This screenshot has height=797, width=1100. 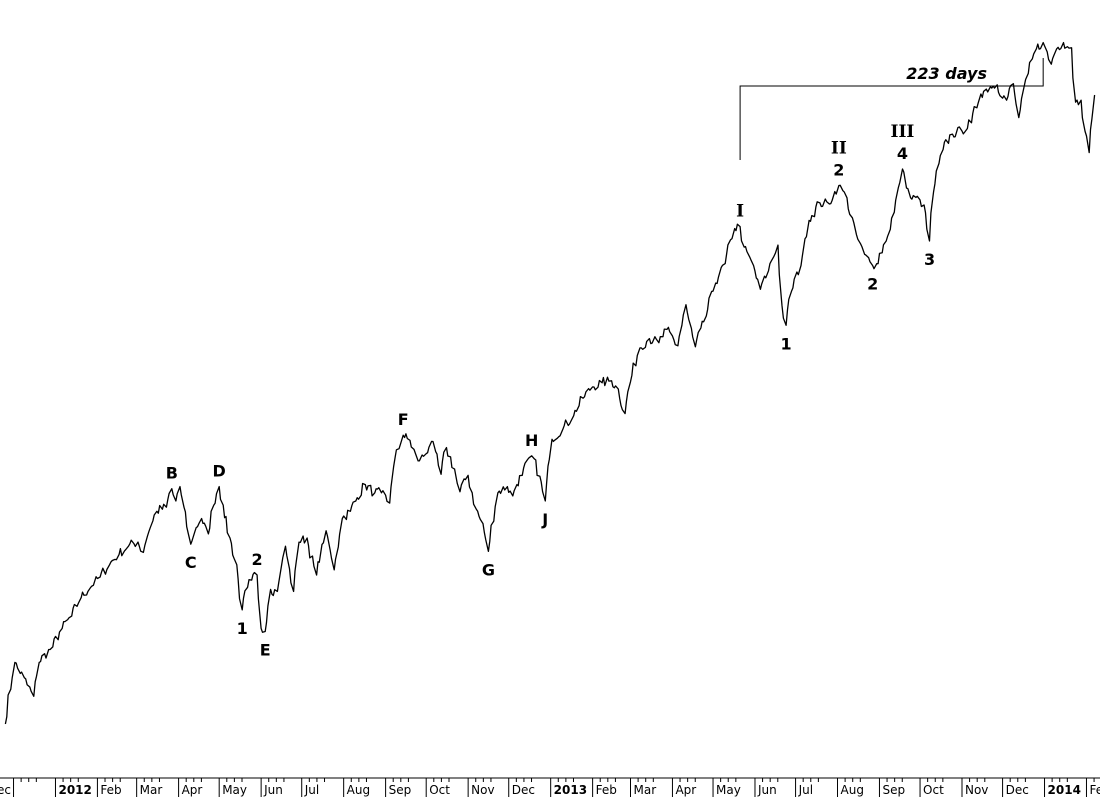 I want to click on duration-bracket: 223 days, so click(x=891, y=109).